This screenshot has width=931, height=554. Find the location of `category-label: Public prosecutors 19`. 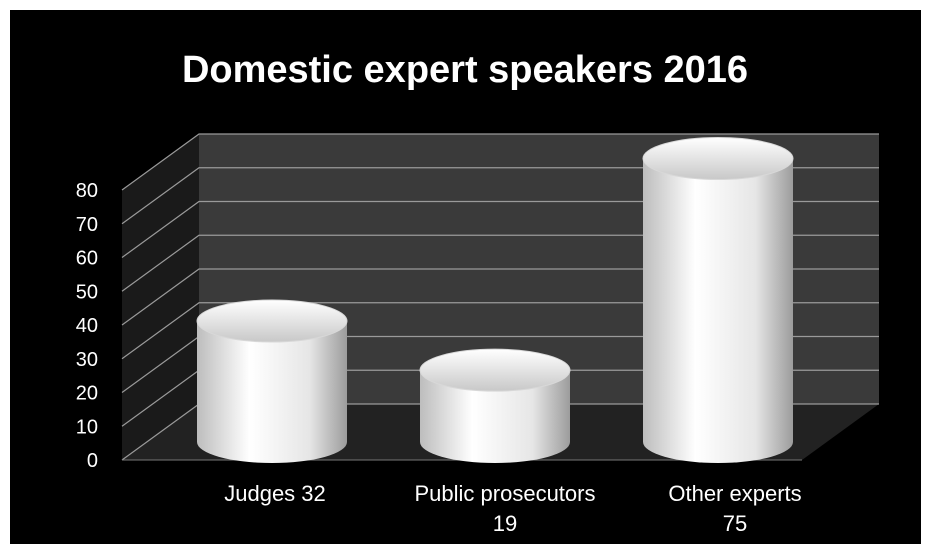

category-label: Public prosecutors 19 is located at coordinates (505, 508).